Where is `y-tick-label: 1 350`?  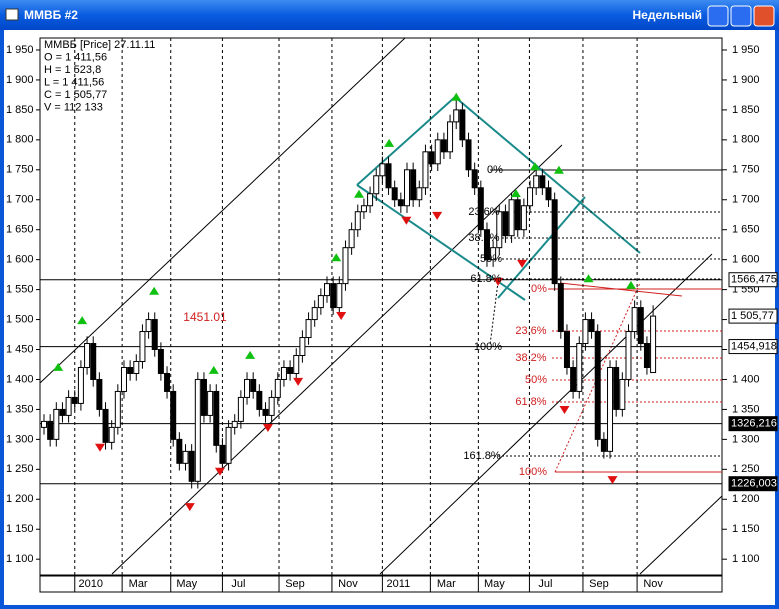
y-tick-label: 1 350 is located at coordinates (746, 409).